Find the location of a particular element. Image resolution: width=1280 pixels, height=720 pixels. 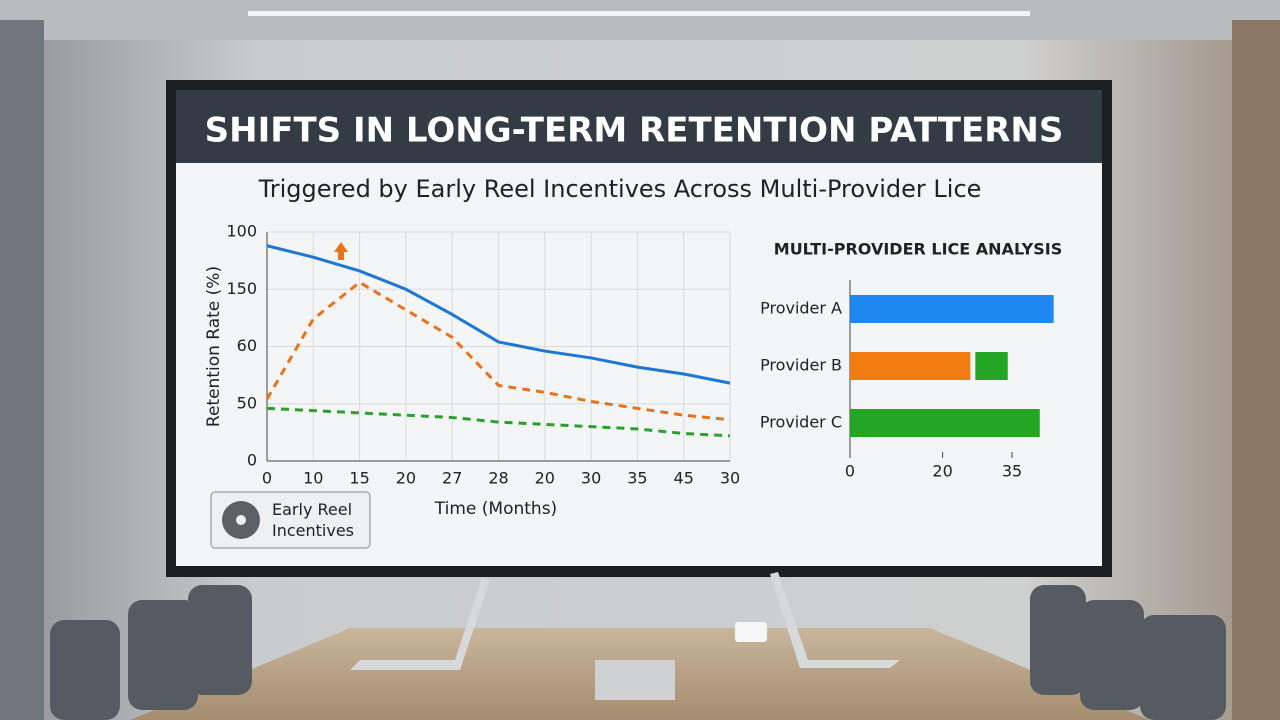

cup is located at coordinates (751, 632).